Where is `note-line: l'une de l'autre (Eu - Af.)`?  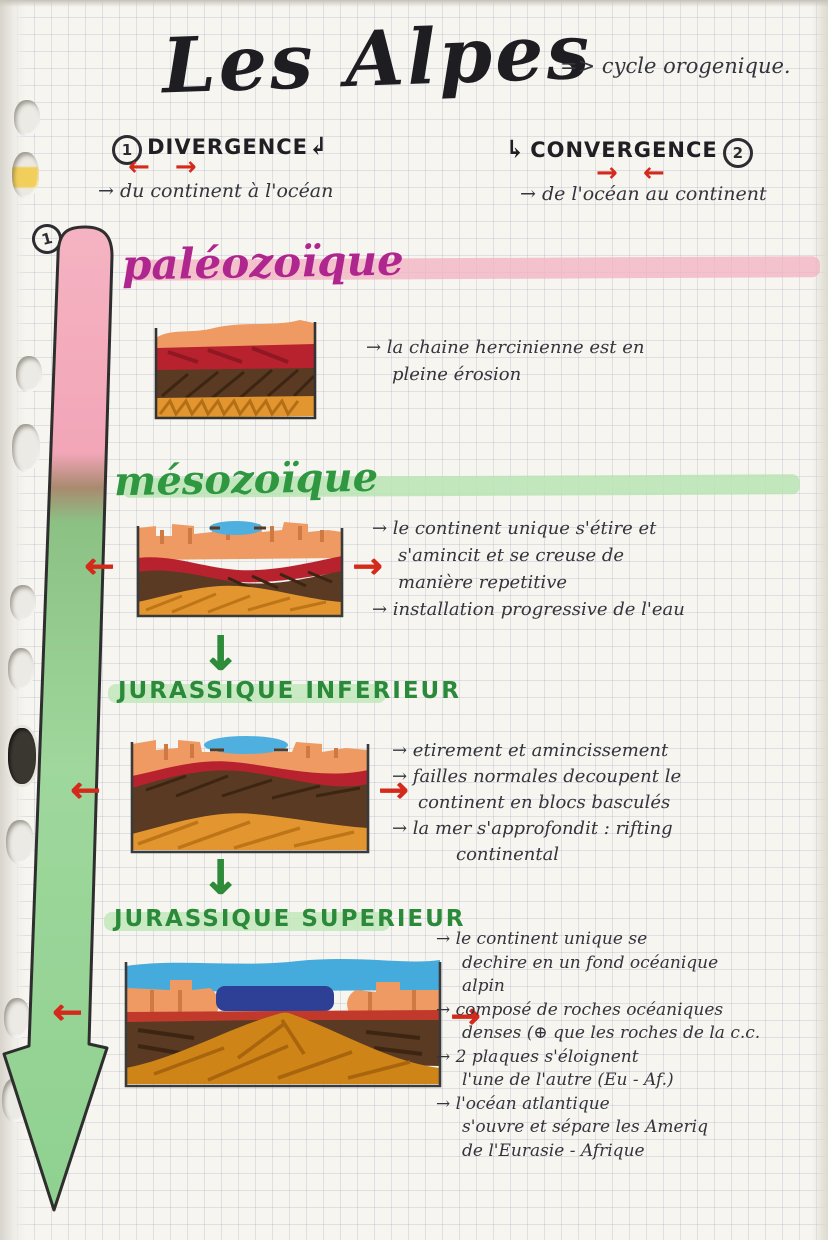 note-line: l'une de l'autre (Eu - Af.) is located at coordinates (568, 1080).